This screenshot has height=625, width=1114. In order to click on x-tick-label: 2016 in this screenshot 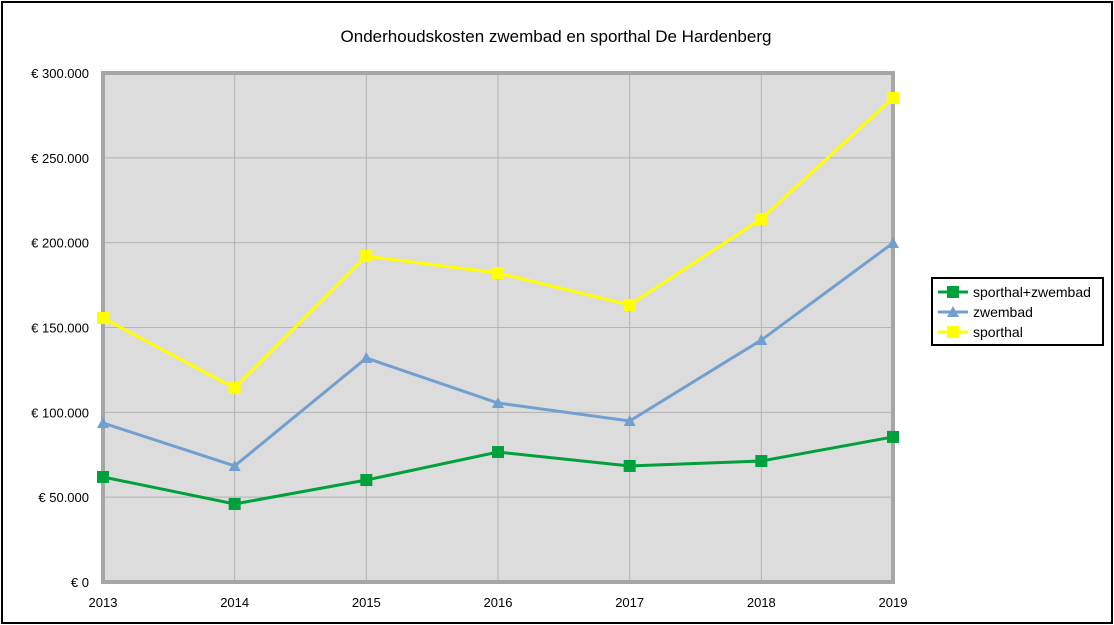, I will do `click(498, 602)`.